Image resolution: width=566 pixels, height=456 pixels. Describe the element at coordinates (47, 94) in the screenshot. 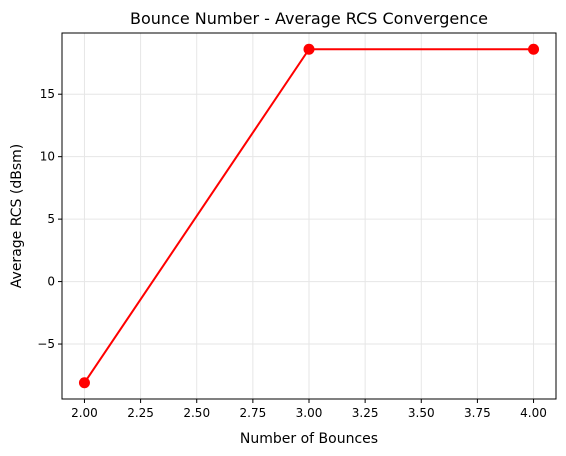

I see `y-tick-label: 15` at that location.